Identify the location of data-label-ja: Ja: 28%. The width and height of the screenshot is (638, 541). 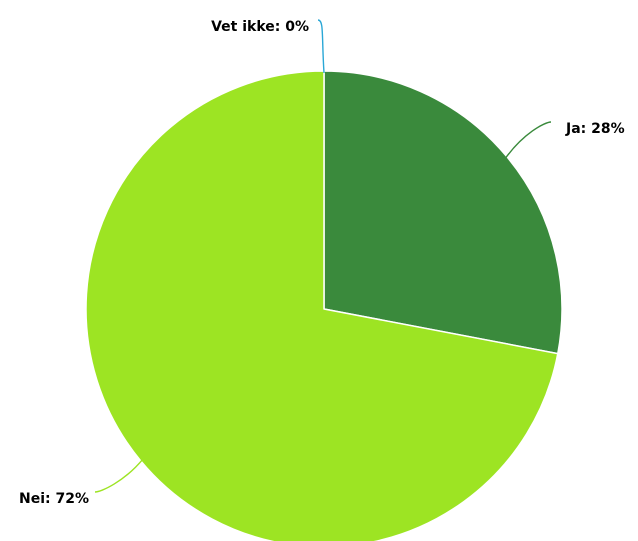
(595, 129).